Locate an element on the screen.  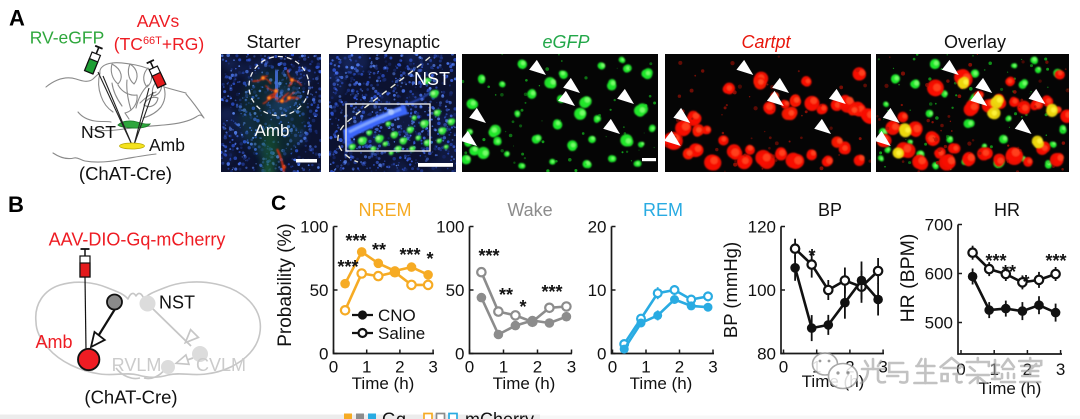
svg-text: C is located at coordinates (278, 203).